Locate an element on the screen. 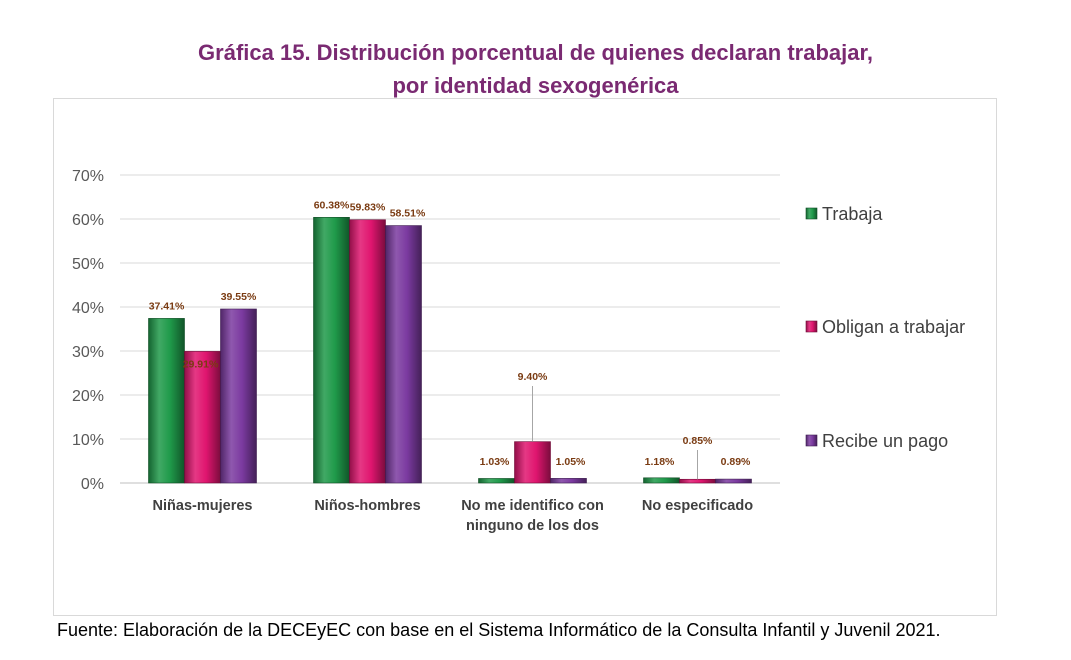  x-tick-label: Niñas-mujeres is located at coordinates (203, 506).